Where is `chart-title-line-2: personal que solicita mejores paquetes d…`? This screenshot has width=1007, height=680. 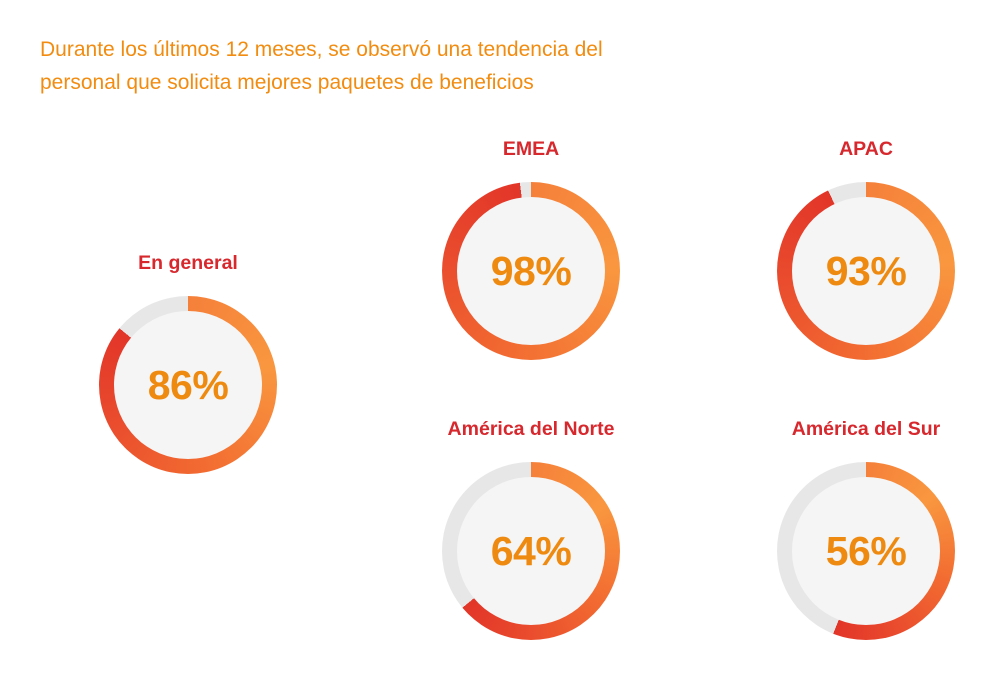
chart-title-line-2: personal que solicita mejores paquetes d… is located at coordinates (287, 82).